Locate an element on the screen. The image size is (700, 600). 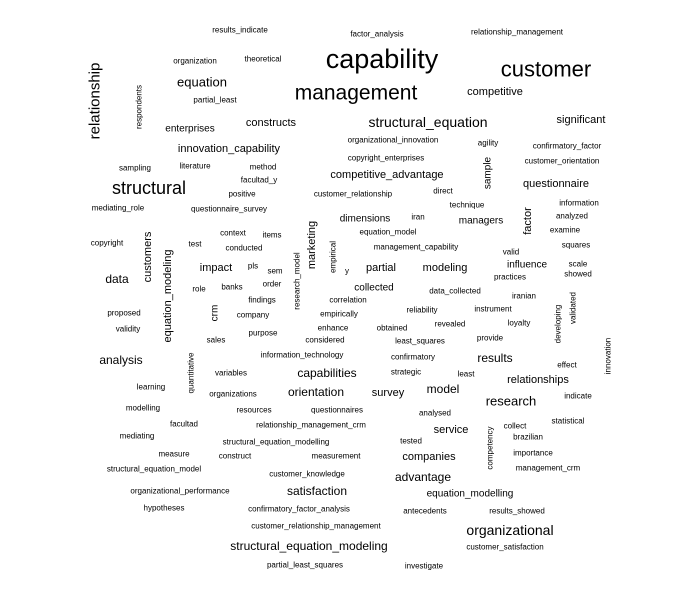
word-positive: positive is located at coordinates (242, 194).